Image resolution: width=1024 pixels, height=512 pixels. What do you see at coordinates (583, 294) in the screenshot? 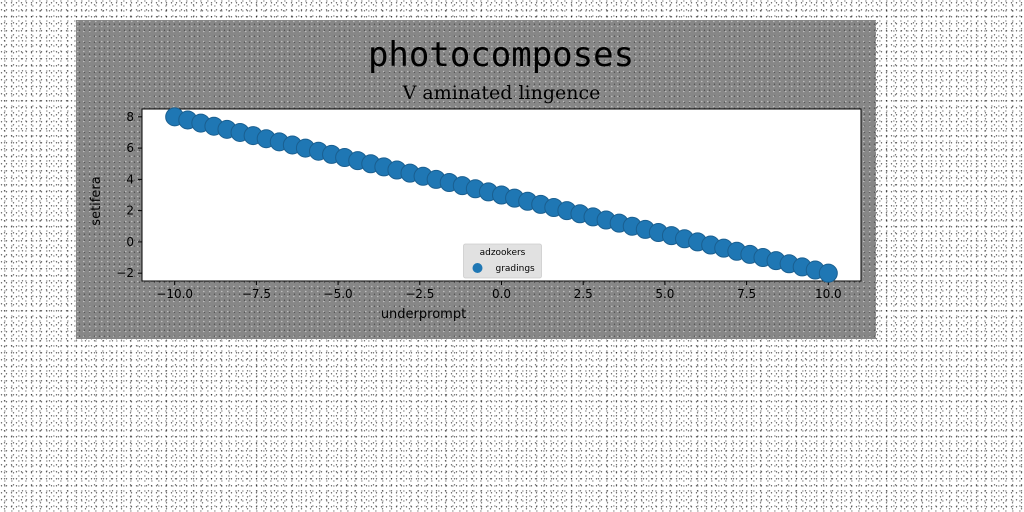
I see `x-tick-label: 2.5` at bounding box center [583, 294].